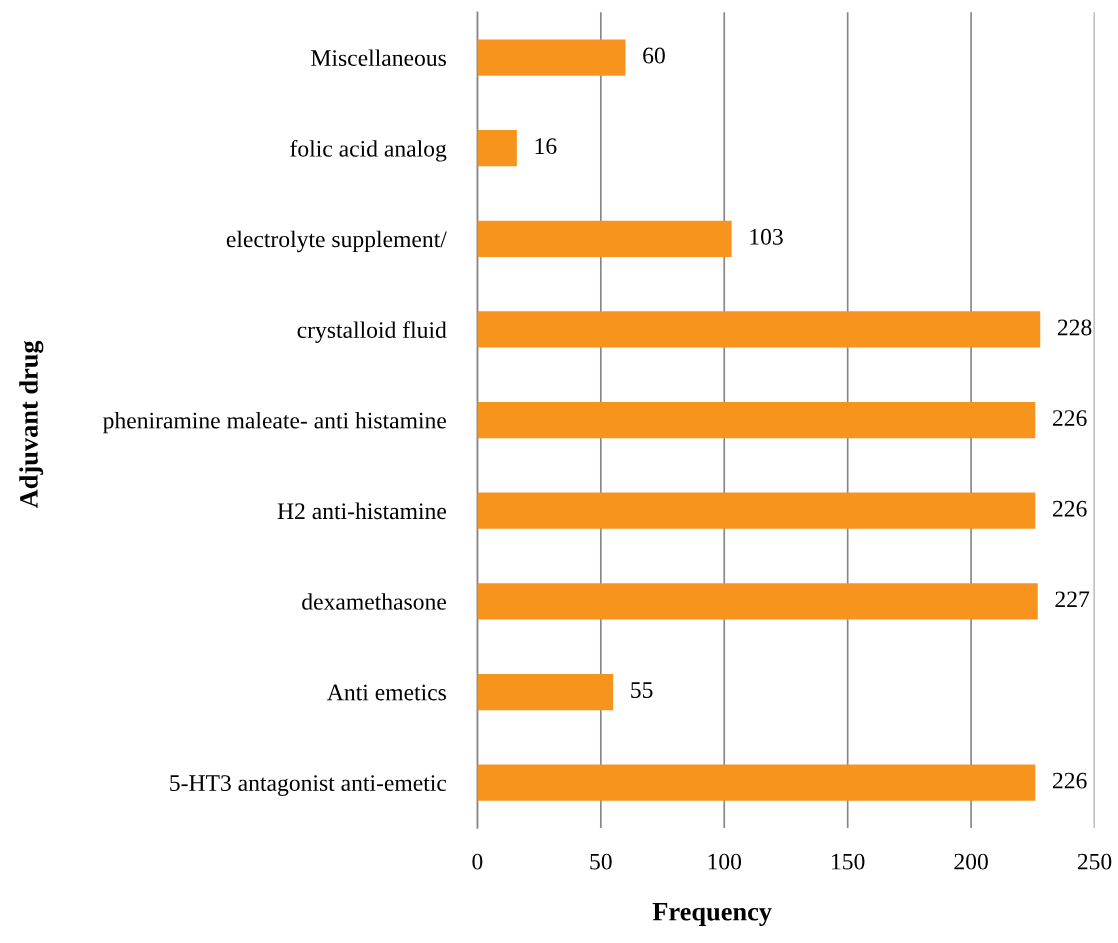 The height and width of the screenshot is (943, 1118). I want to click on x-tick-label: 200, so click(971, 861).